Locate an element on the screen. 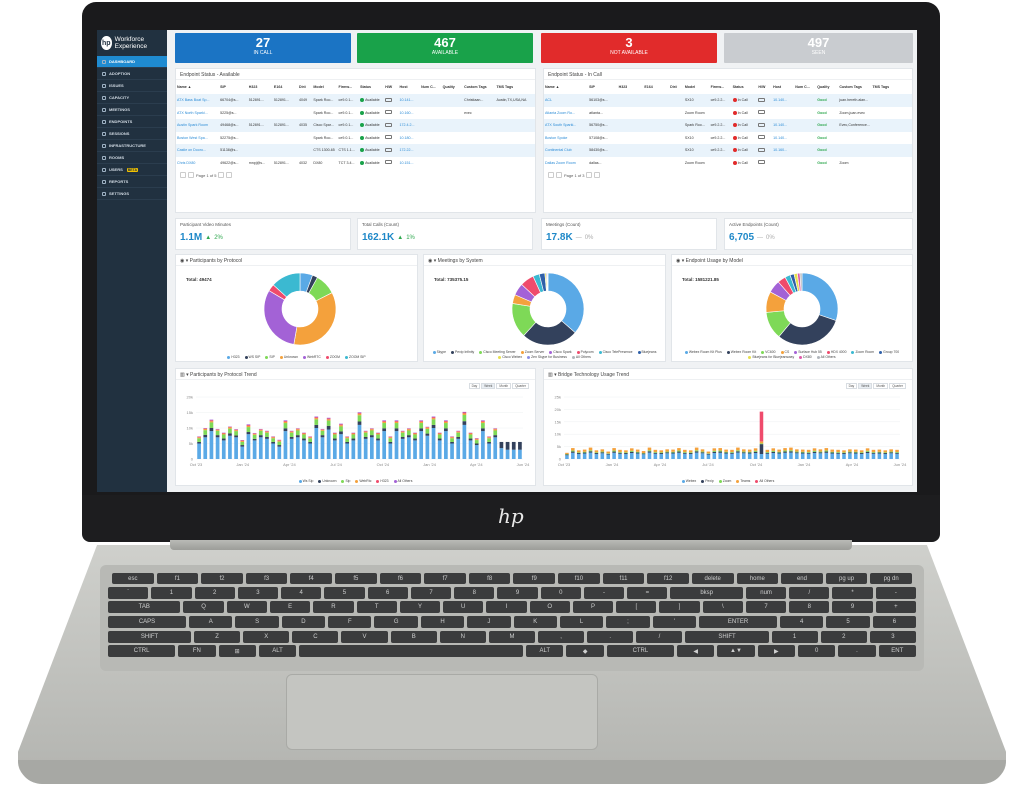 The width and height of the screenshot is (1024, 803). endpoint-name-link: Chris DX80 is located at coordinates (186, 162).